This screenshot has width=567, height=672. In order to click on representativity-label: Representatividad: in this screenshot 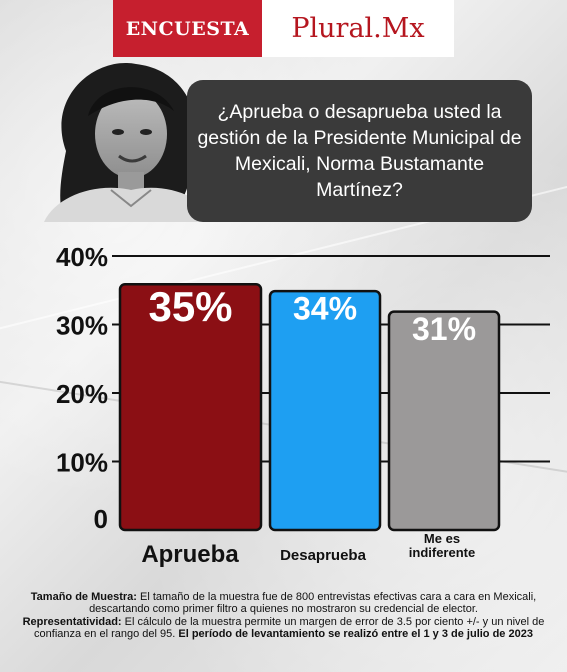, I will do `click(72, 621)`.